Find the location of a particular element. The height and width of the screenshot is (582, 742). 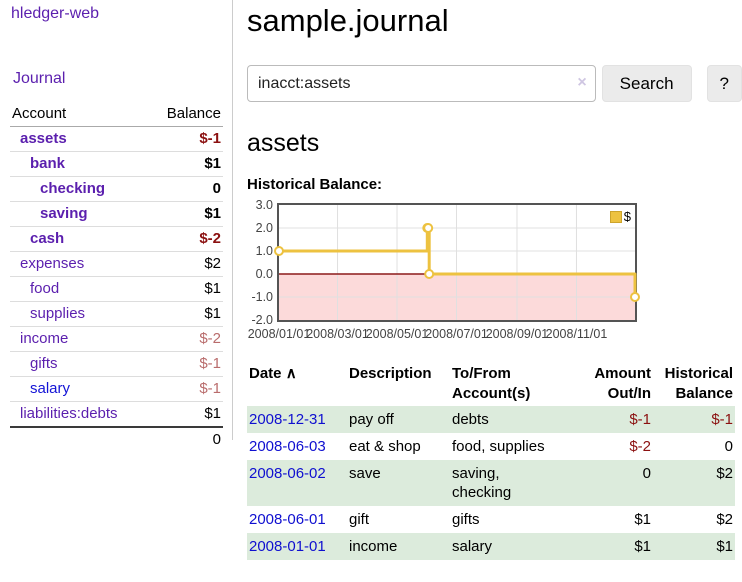

clear-search-icon: × is located at coordinates (582, 82).